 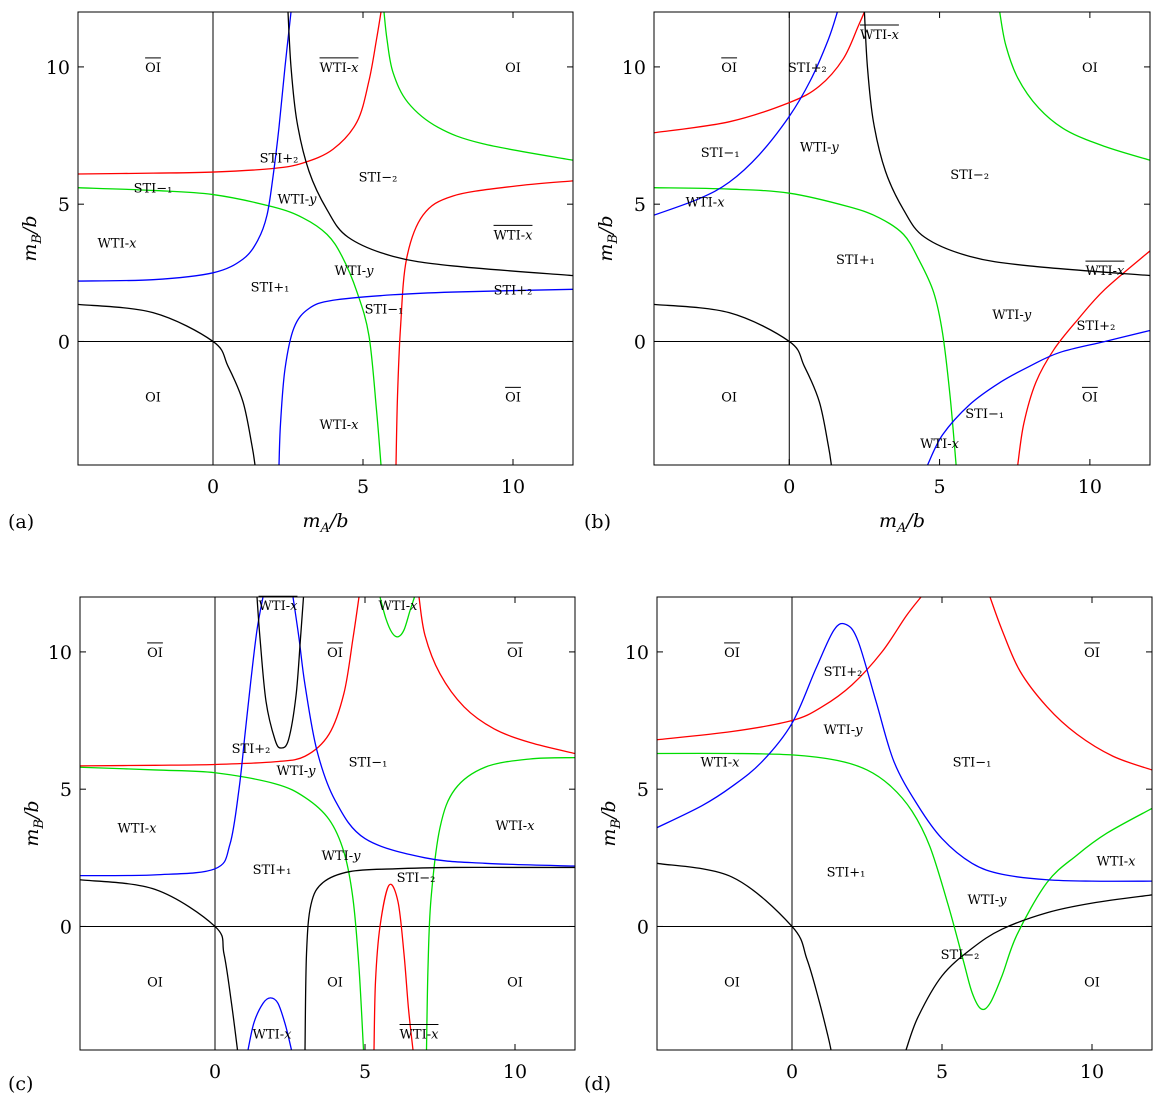 I want to click on panel-label: (c), so click(x=20, y=1084).